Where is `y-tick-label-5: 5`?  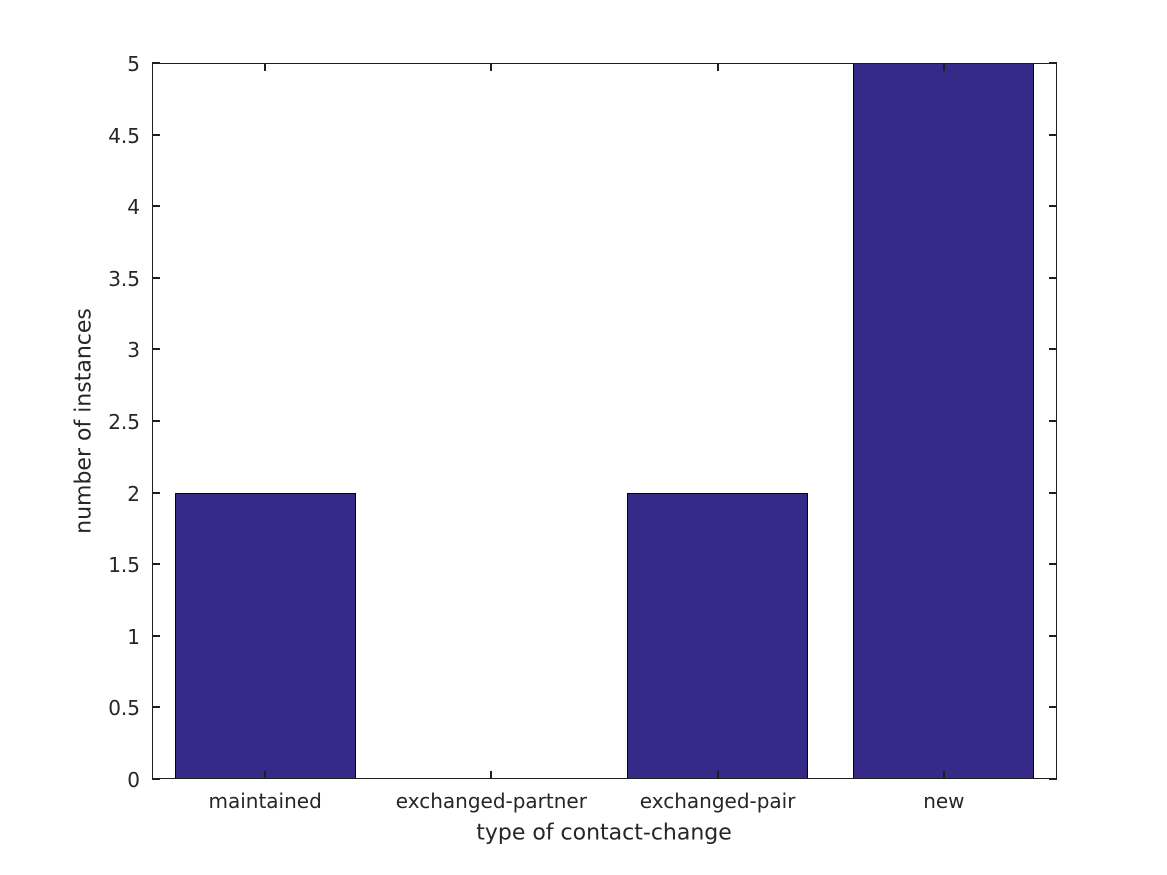
y-tick-label-5: 5 is located at coordinates (133, 64).